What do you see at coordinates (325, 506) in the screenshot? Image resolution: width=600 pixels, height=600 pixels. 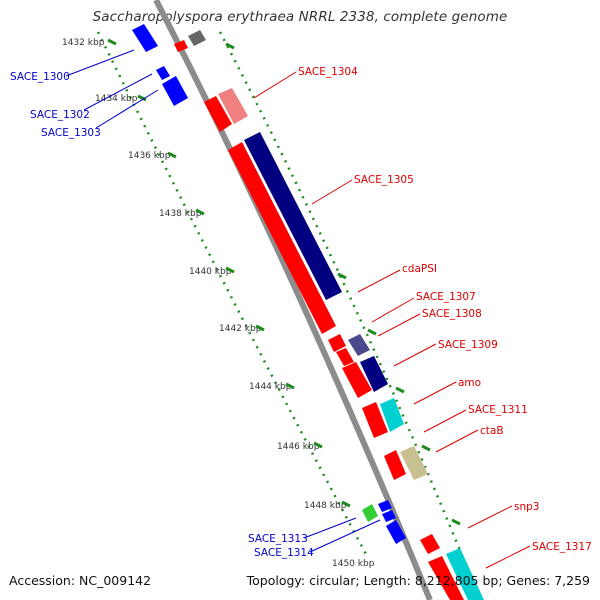 I see `kbp-tick-label: 1448 kbp` at bounding box center [325, 506].